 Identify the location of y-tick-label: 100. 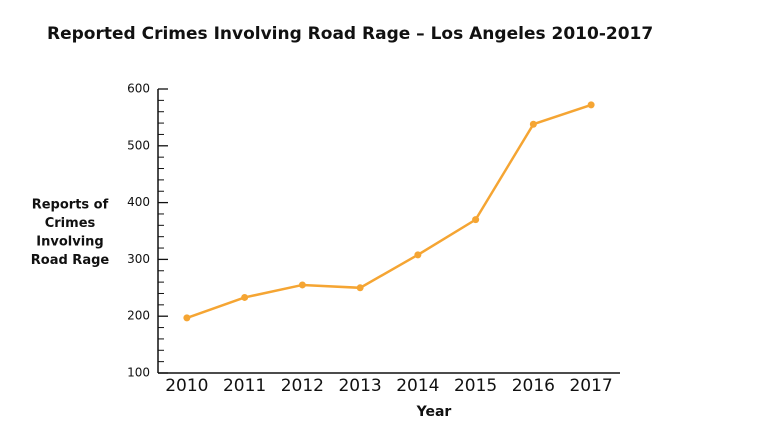
(138, 373).